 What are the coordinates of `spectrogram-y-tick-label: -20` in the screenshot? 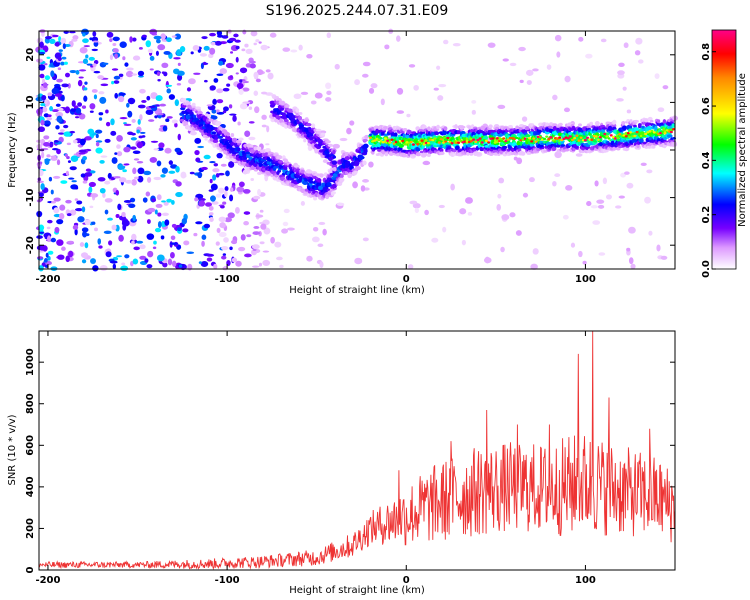 It's located at (30, 245).